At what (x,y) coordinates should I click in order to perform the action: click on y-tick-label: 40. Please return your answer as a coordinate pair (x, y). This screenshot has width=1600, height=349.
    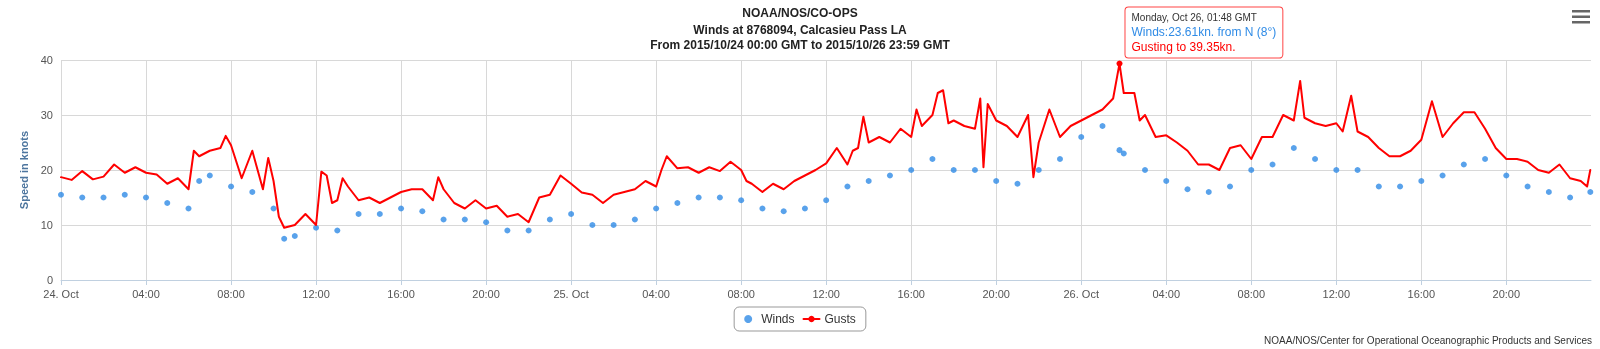
    Looking at the image, I should click on (46, 60).